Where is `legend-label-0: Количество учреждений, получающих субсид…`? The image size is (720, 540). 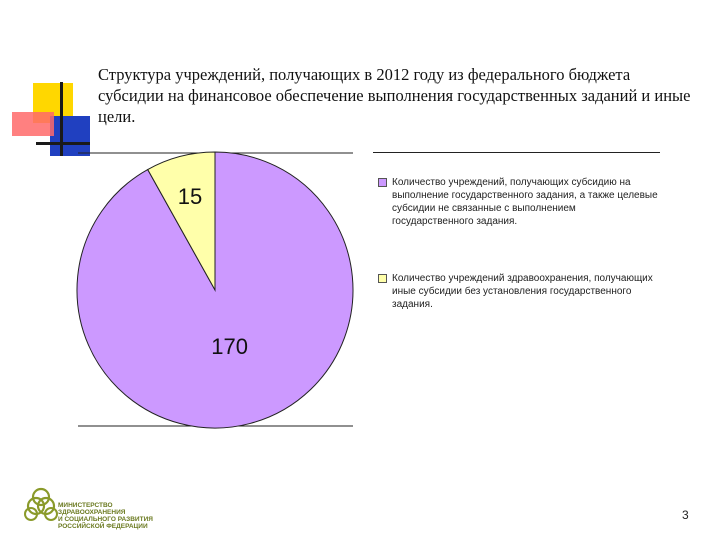 legend-label-0: Количество учреждений, получающих субсид… is located at coordinates (525, 202).